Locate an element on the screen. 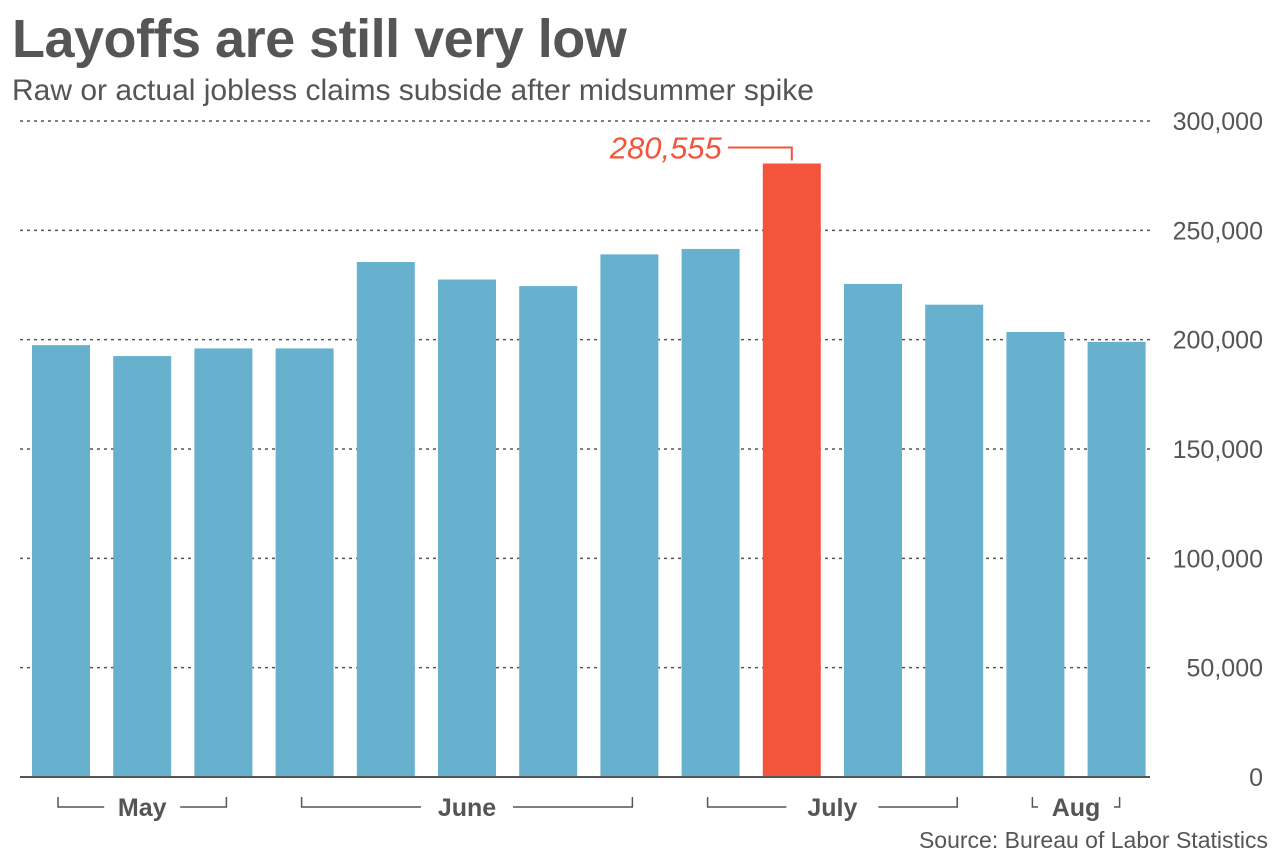 The width and height of the screenshot is (1280, 862). source-note: Source: Bureau of Labor Statistics is located at coordinates (1093, 840).